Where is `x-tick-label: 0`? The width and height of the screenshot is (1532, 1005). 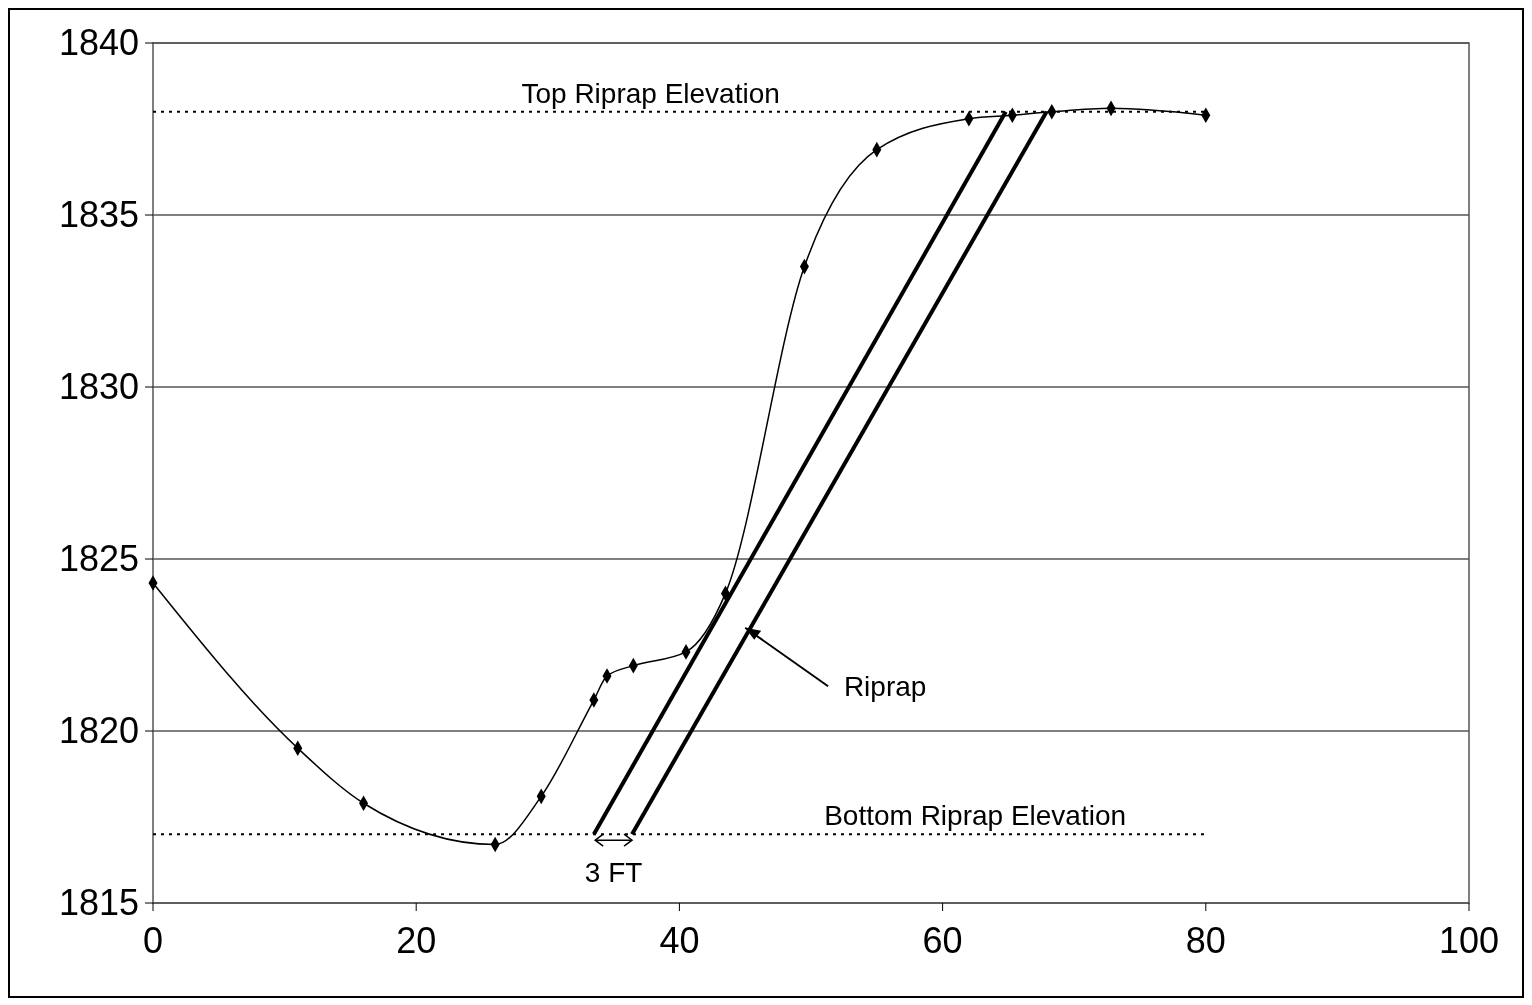
x-tick-label: 0 is located at coordinates (153, 940).